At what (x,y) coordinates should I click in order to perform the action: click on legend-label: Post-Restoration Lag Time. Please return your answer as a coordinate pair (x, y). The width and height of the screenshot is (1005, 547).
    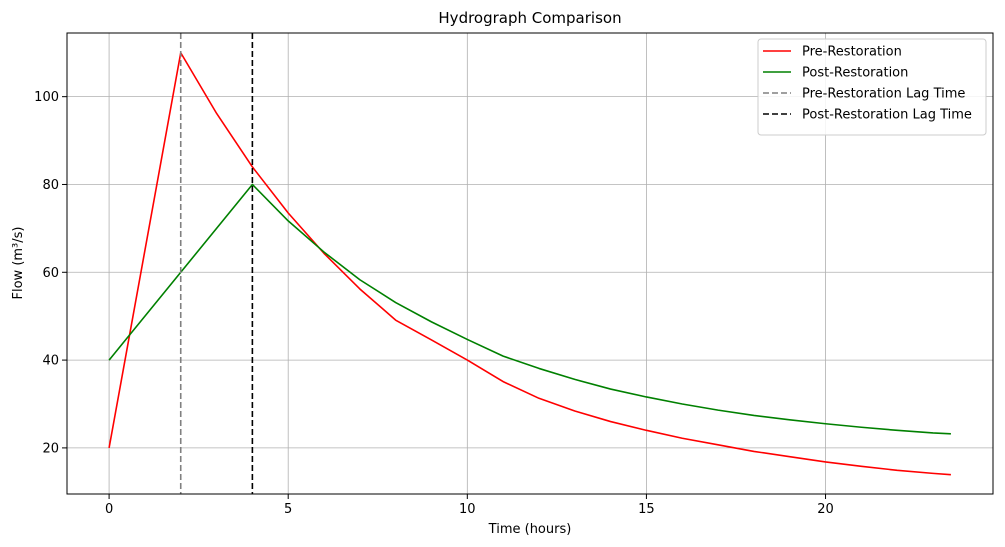
    Looking at the image, I should click on (887, 115).